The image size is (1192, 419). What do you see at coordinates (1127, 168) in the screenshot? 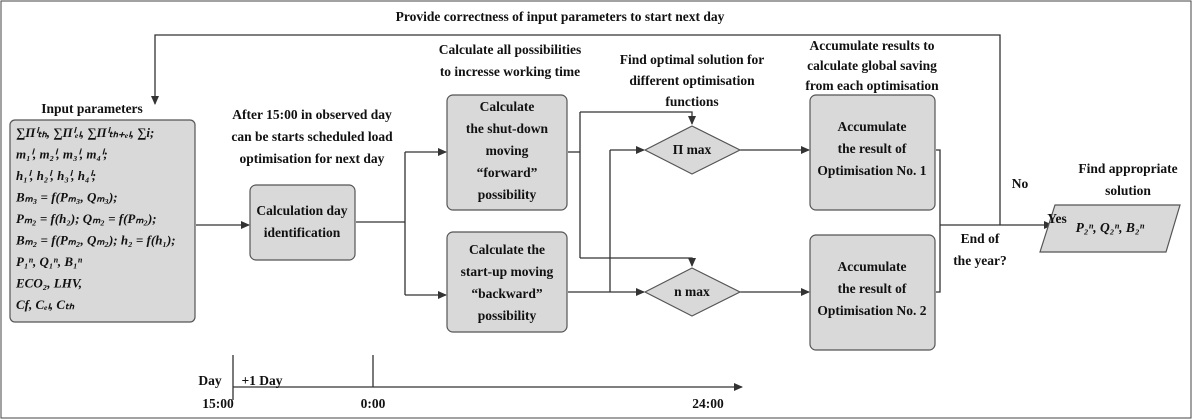
I see `note: Find appropriate` at bounding box center [1127, 168].